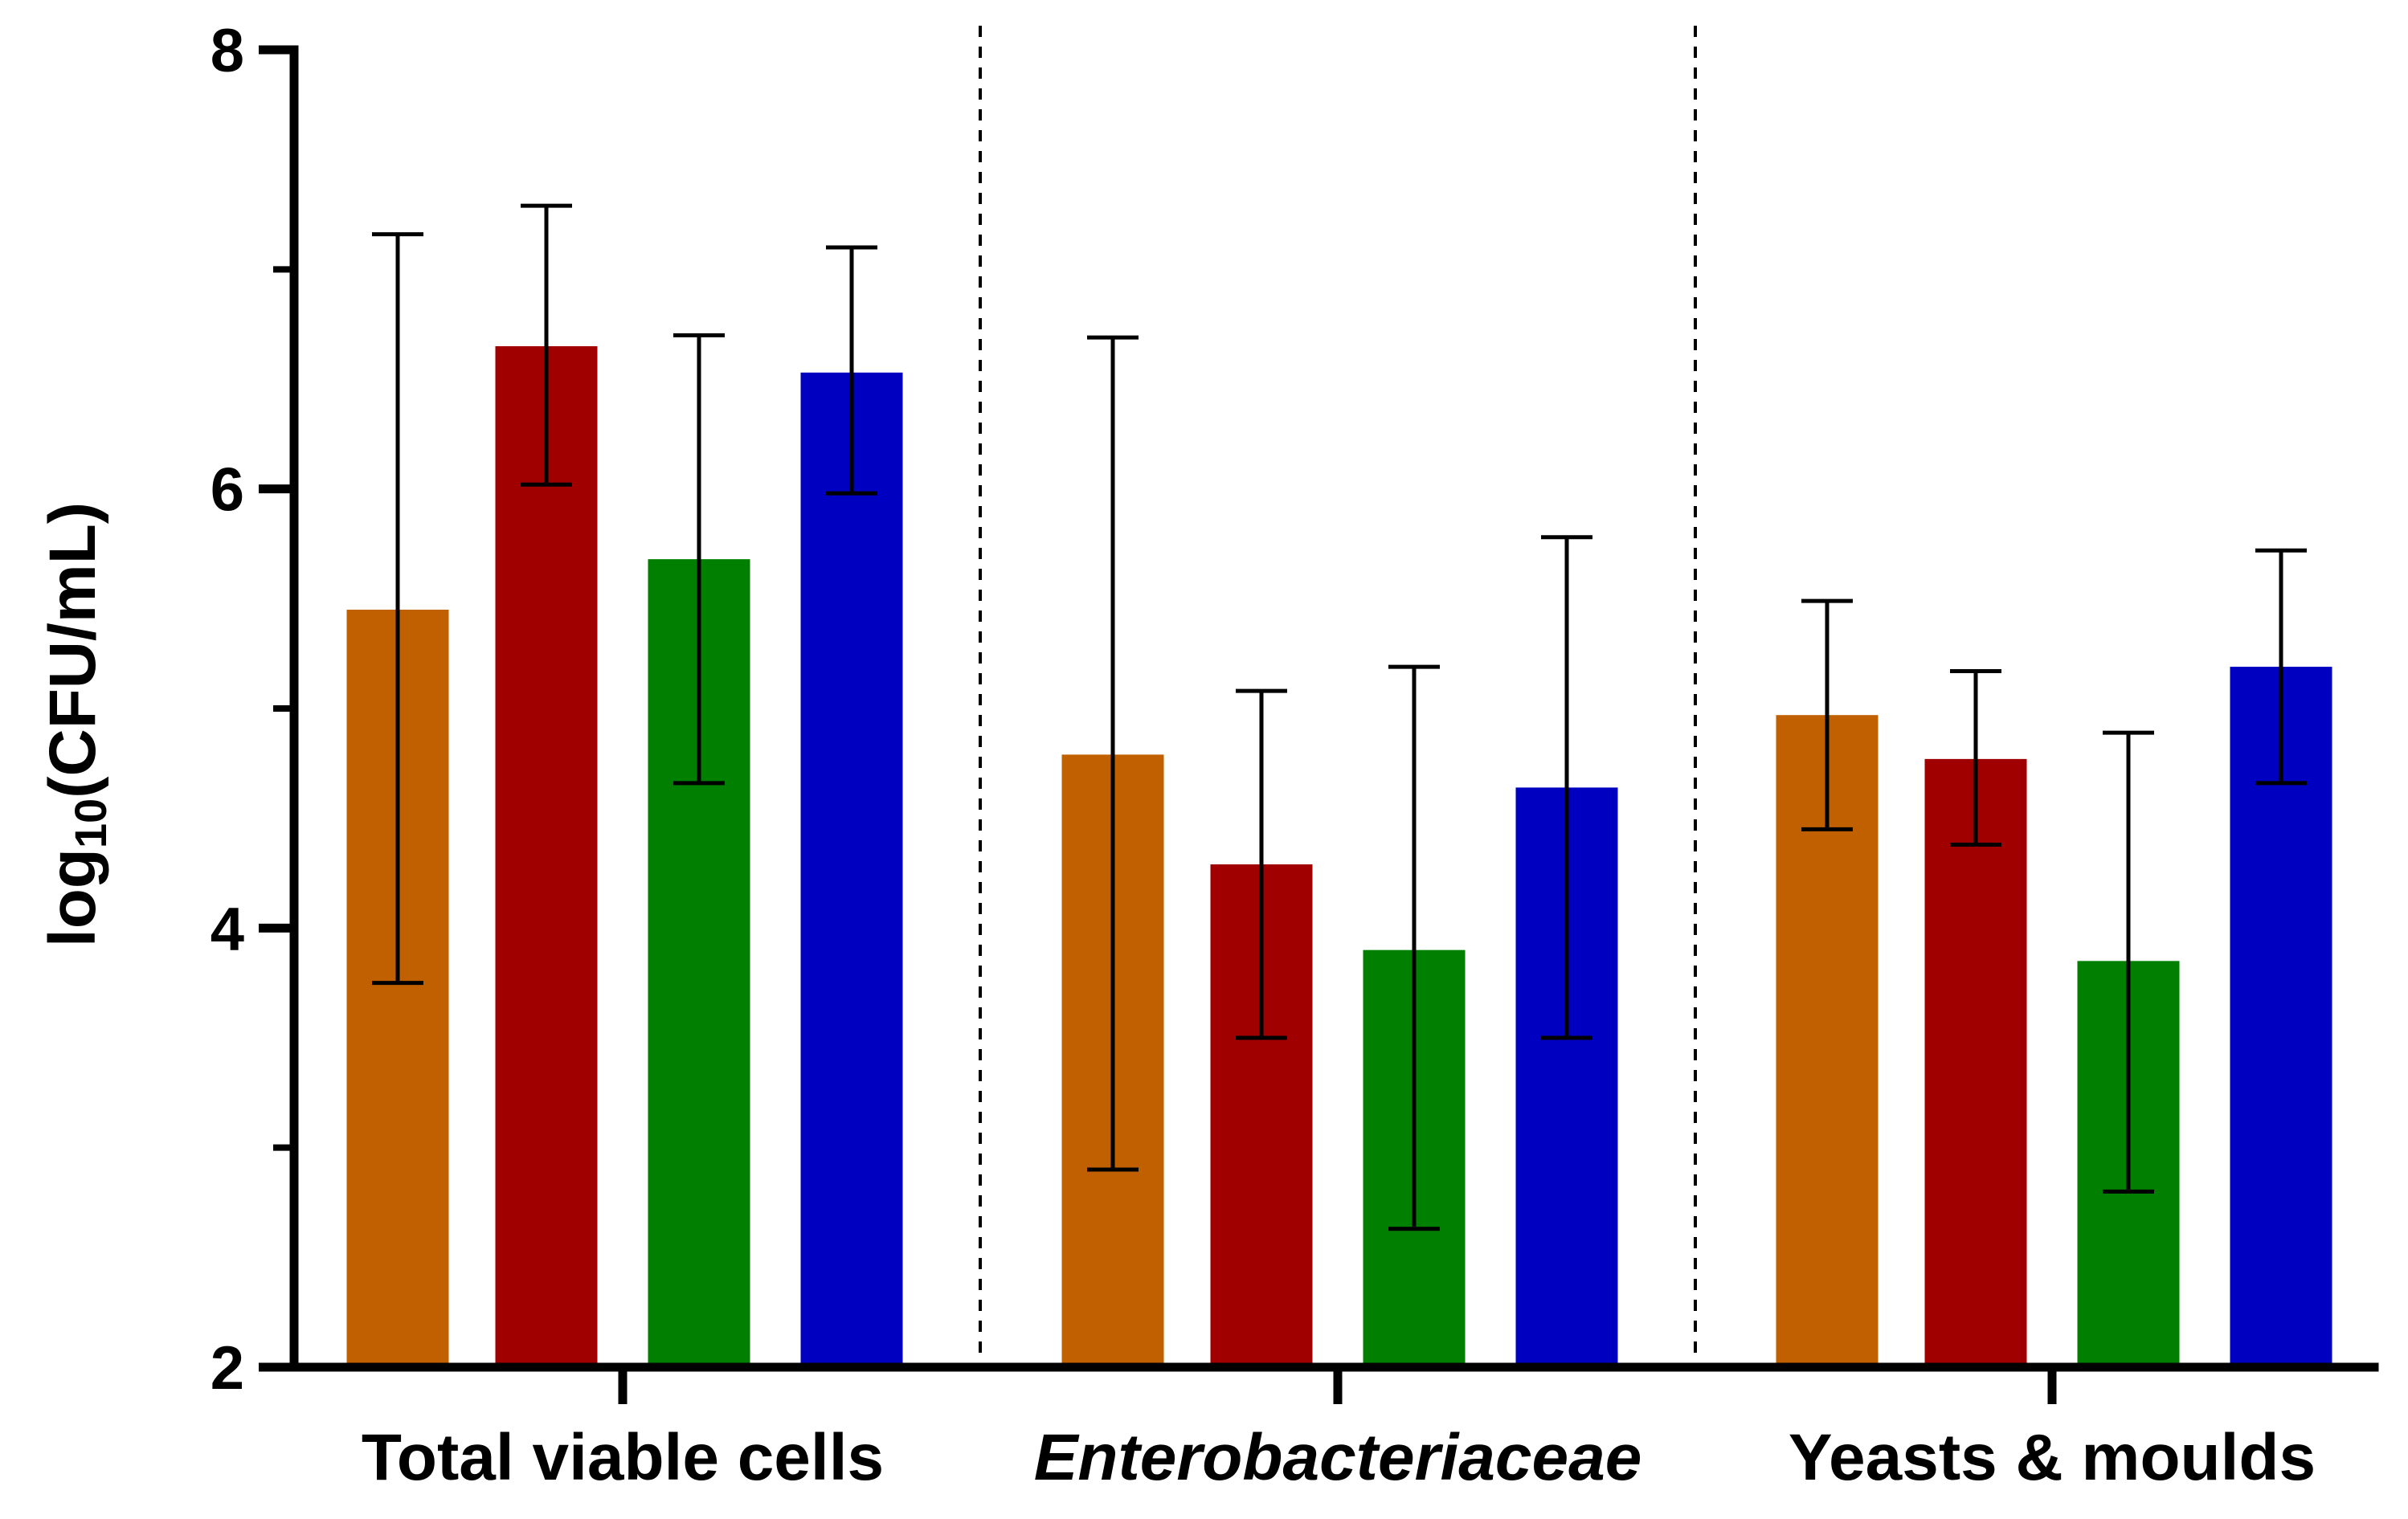 This screenshot has width=2408, height=1519. What do you see at coordinates (227, 51) in the screenshot?
I see `y-tick-label: 8` at bounding box center [227, 51].